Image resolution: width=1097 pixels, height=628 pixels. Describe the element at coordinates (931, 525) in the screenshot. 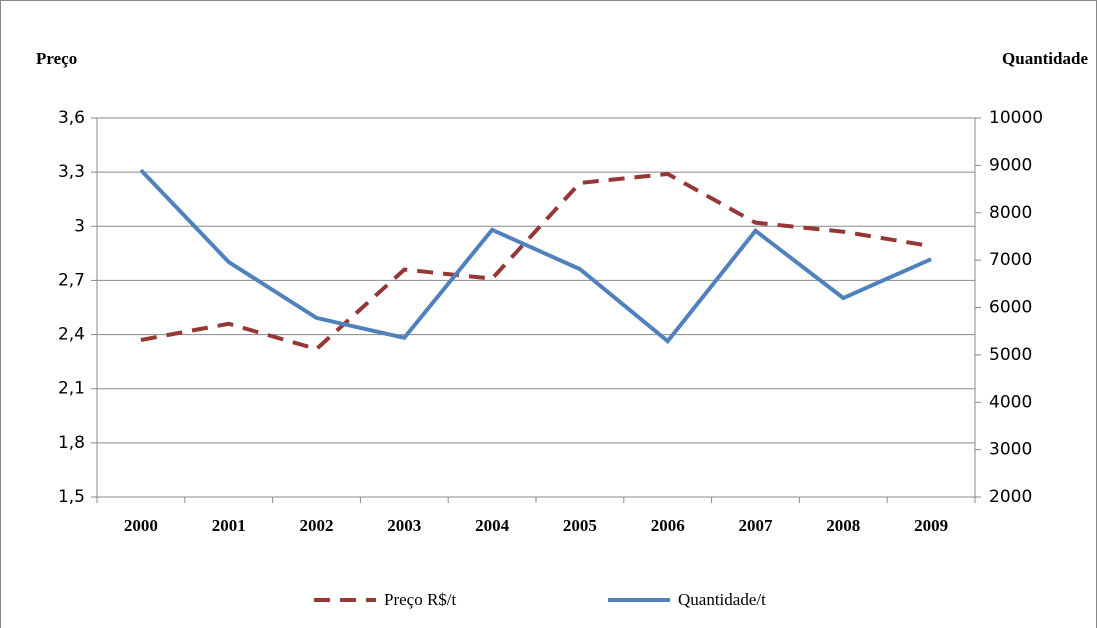

I see `x-tick-label: 2009` at that location.